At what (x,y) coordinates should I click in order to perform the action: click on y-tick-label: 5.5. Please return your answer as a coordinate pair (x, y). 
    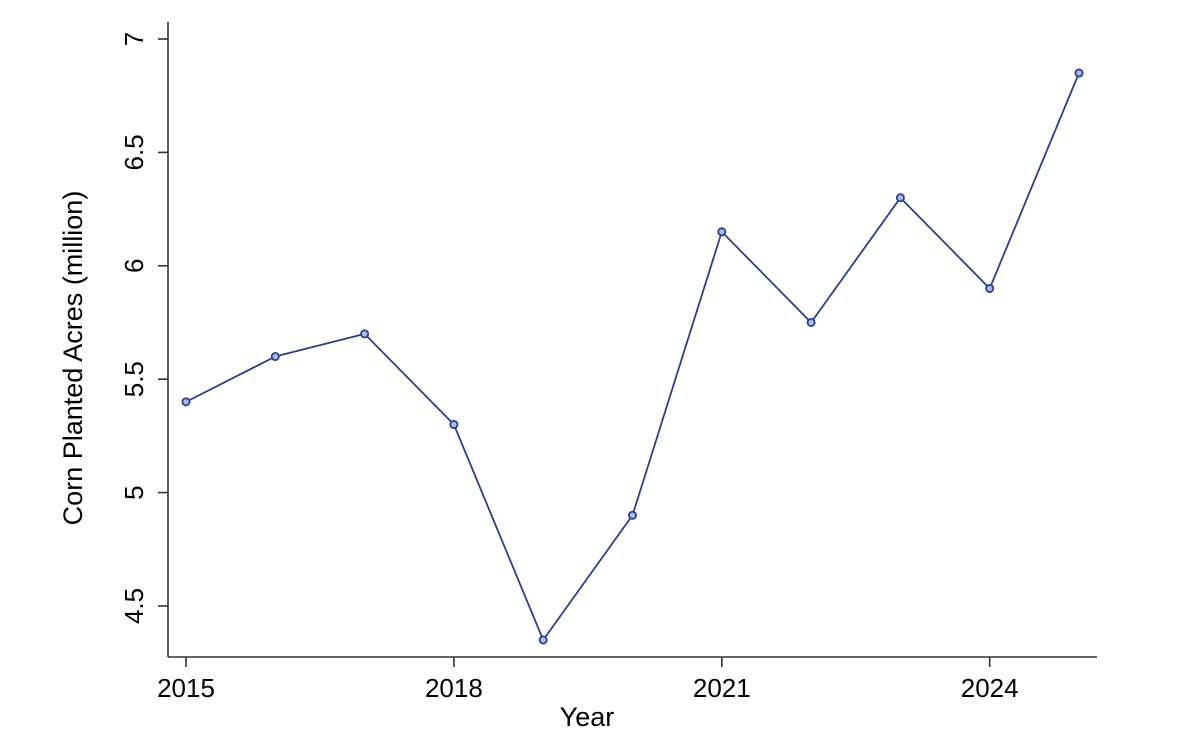
    Looking at the image, I should click on (134, 379).